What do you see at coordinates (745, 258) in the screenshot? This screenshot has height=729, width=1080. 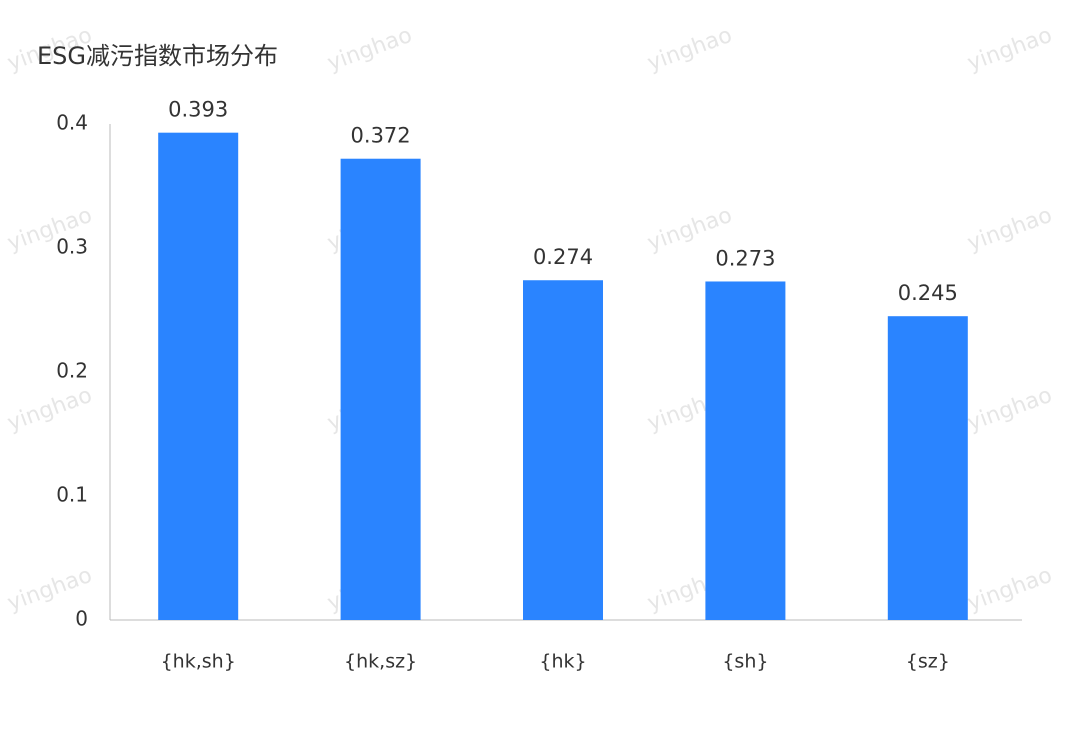 I see `value-label: 0.273` at bounding box center [745, 258].